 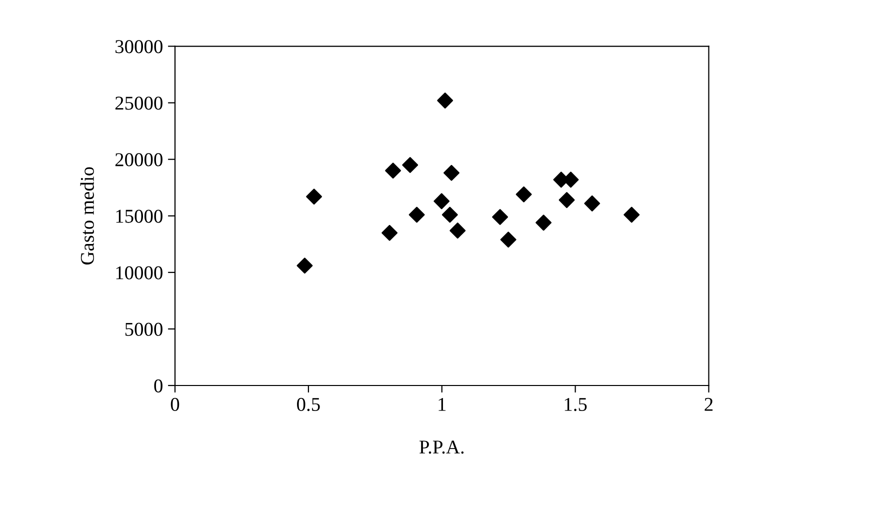 What do you see at coordinates (138, 159) in the screenshot?
I see `y-tick-label: 20000` at bounding box center [138, 159].